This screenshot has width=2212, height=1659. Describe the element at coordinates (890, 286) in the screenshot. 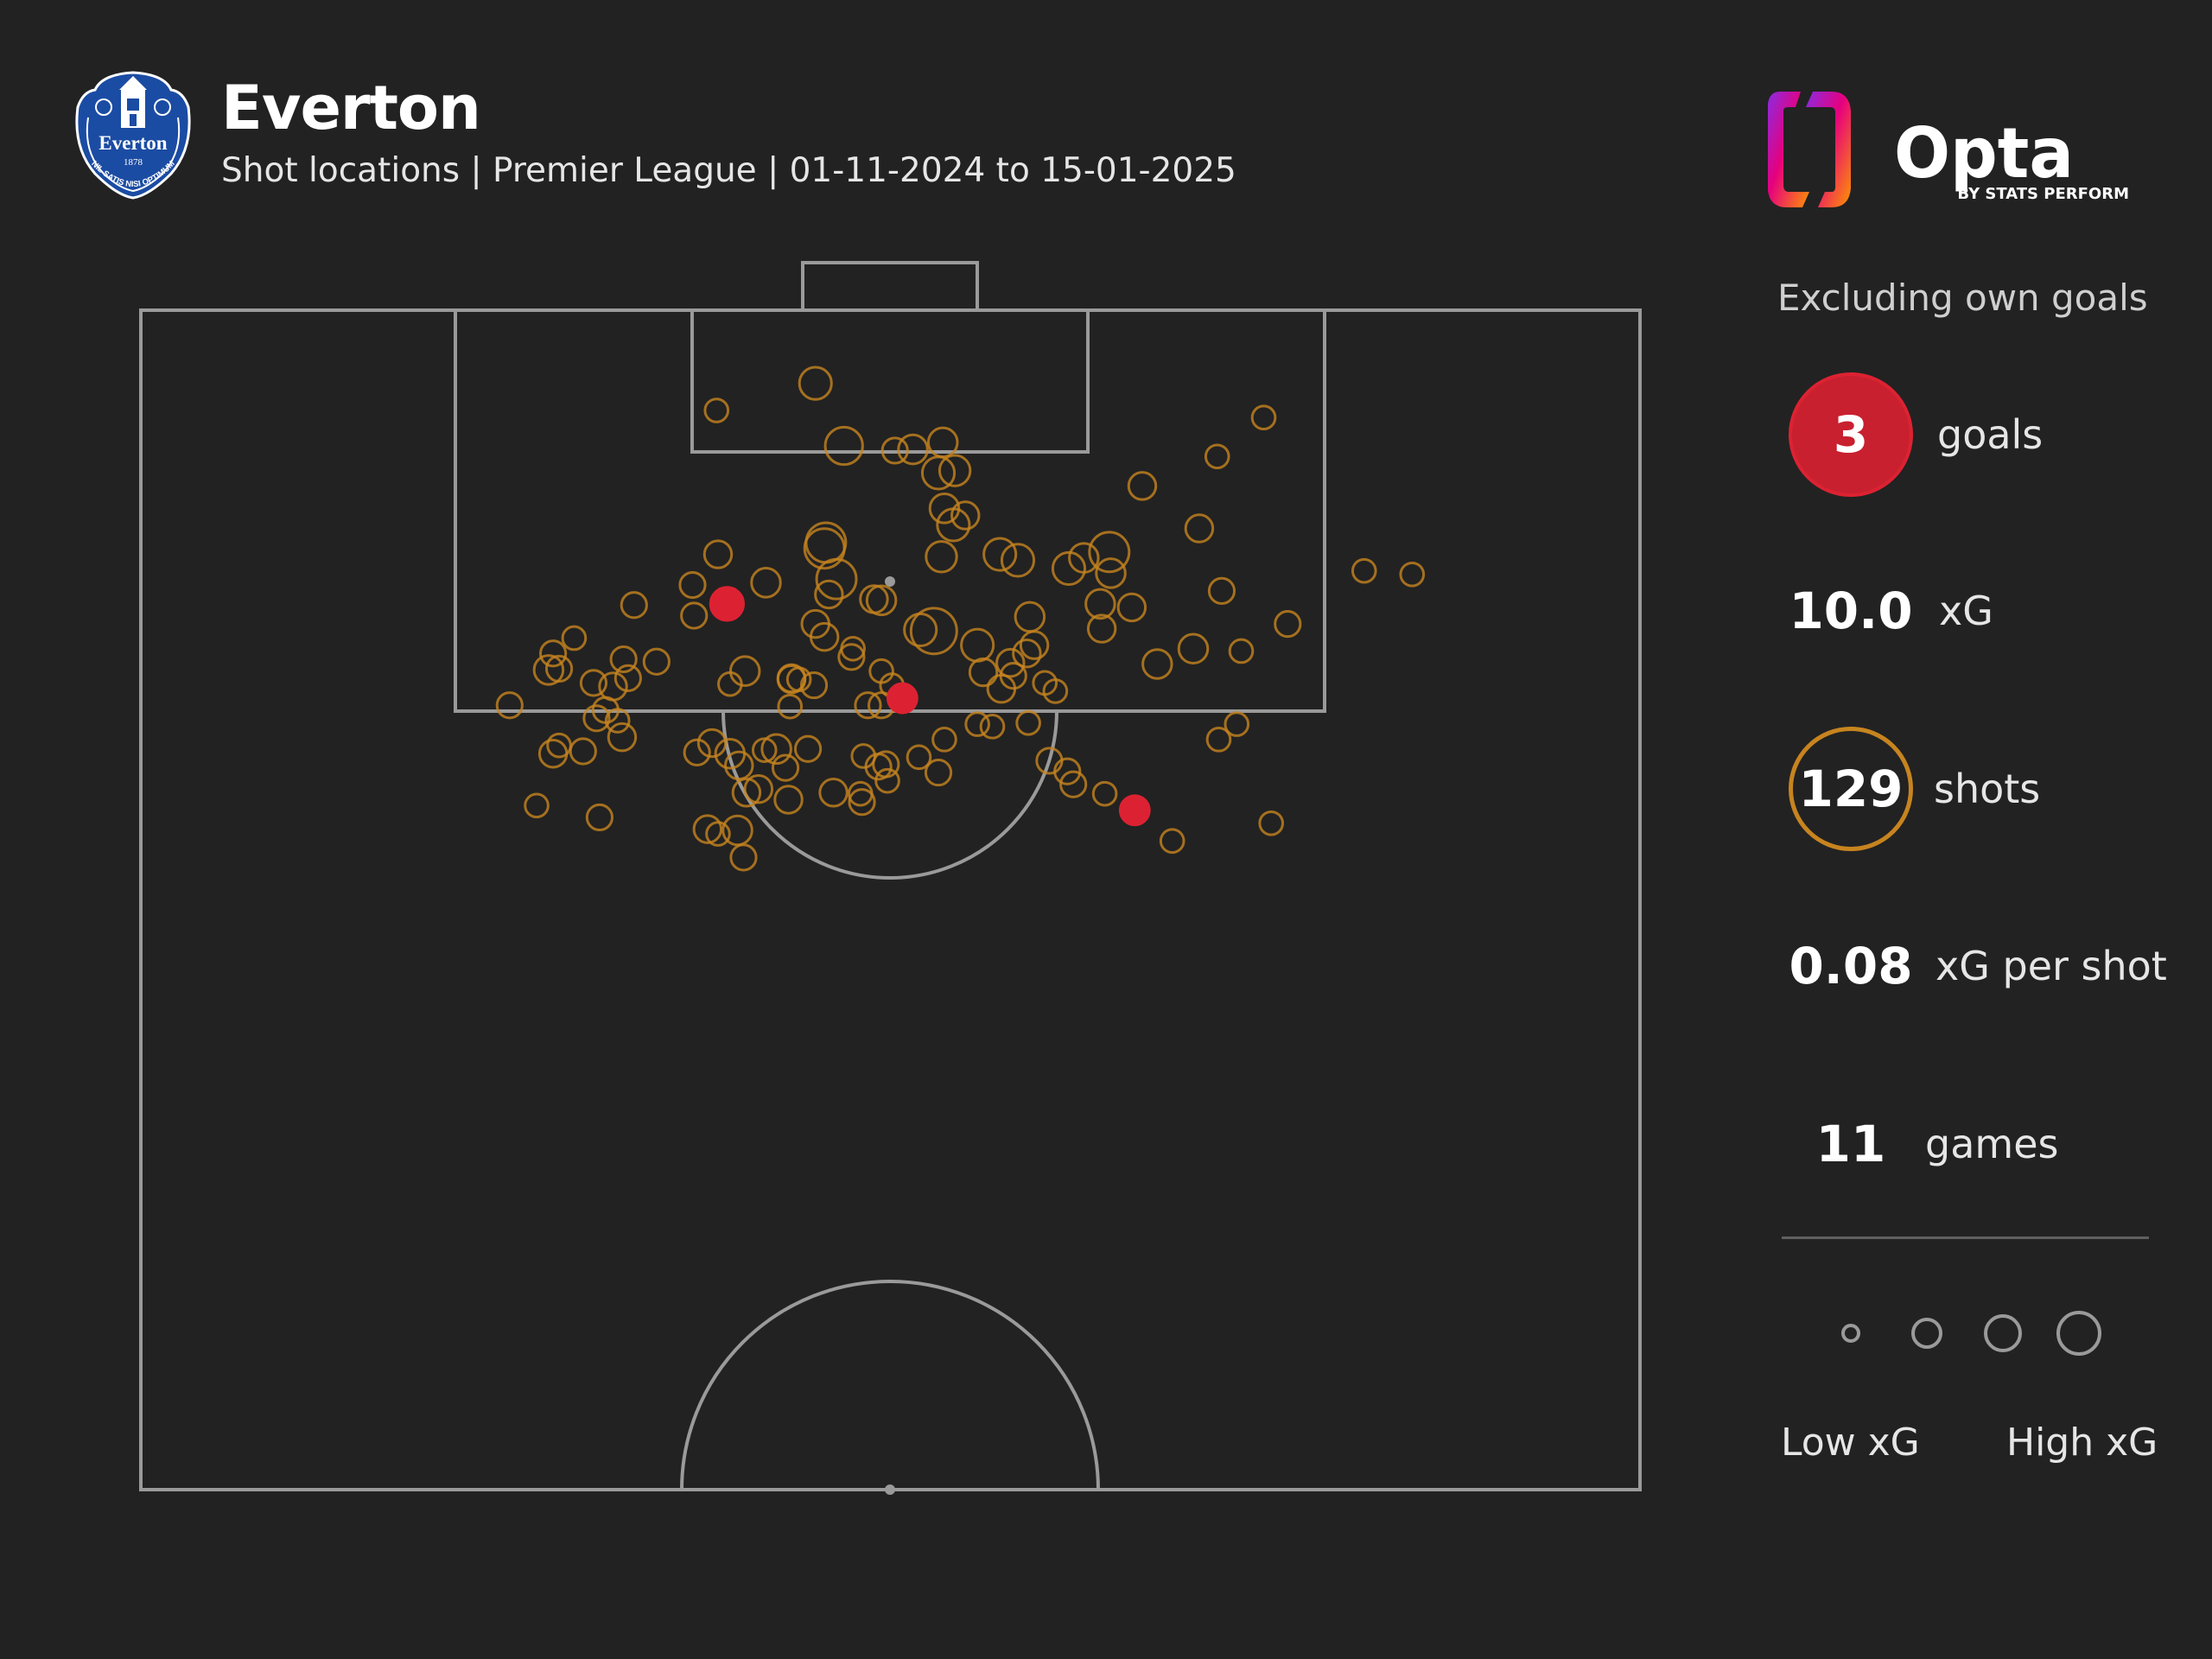

I see `goal-frame` at that location.